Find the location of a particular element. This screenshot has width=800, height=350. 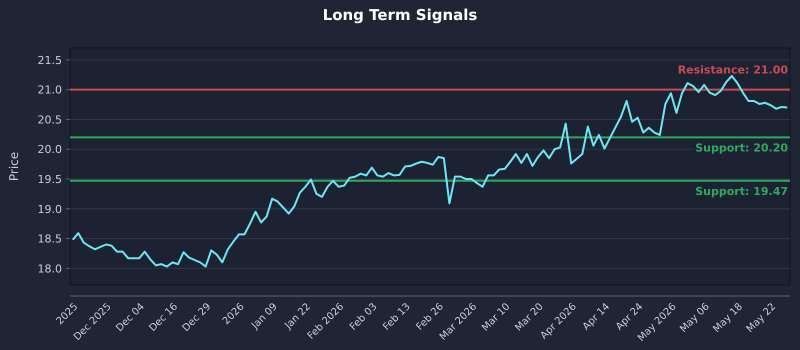

x-tick-label: Mar 10 is located at coordinates (496, 317).